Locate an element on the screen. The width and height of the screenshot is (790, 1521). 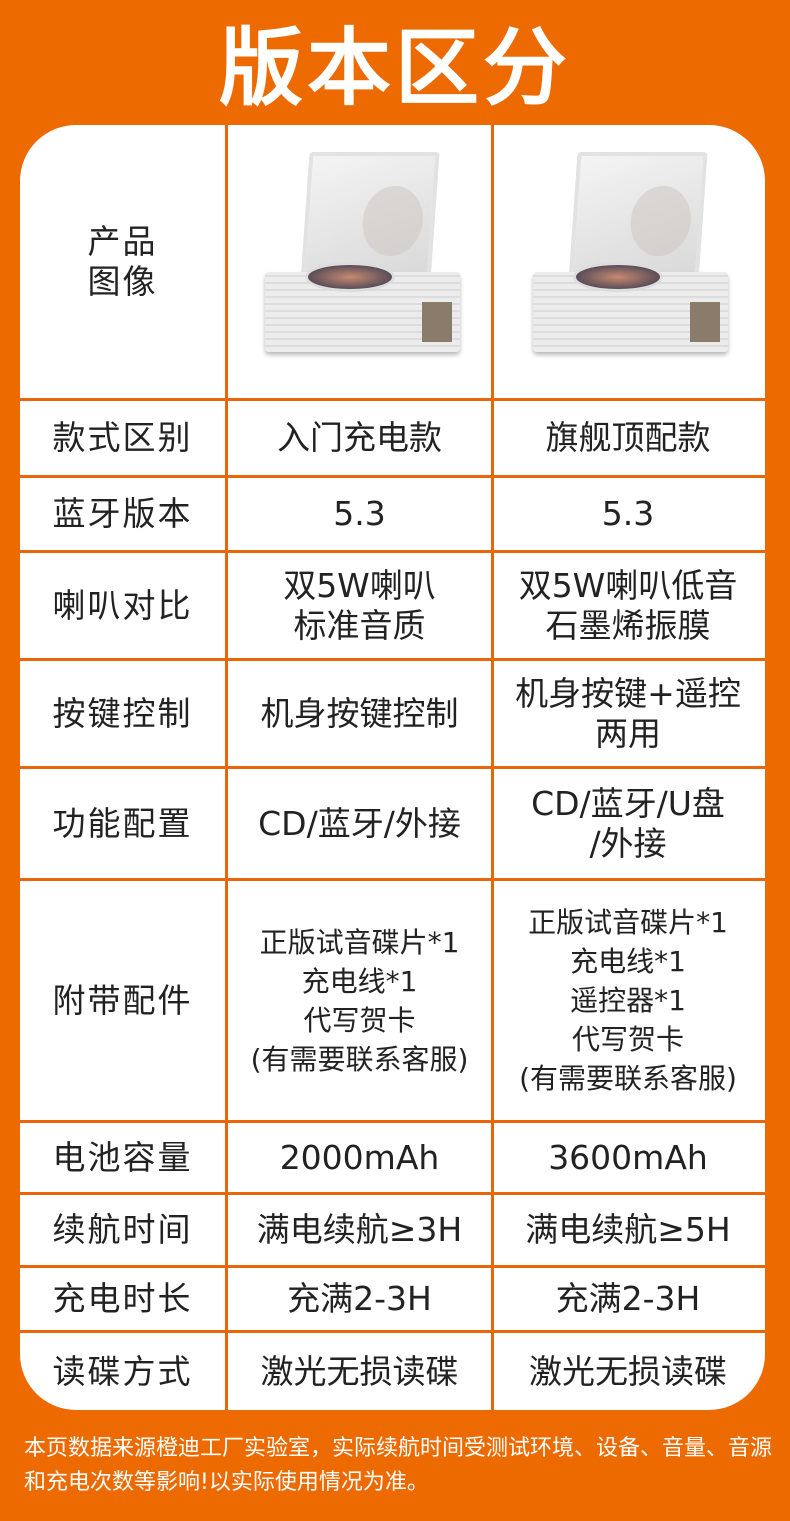
cell-line: 蓝牙版本 is located at coordinates (122, 513).